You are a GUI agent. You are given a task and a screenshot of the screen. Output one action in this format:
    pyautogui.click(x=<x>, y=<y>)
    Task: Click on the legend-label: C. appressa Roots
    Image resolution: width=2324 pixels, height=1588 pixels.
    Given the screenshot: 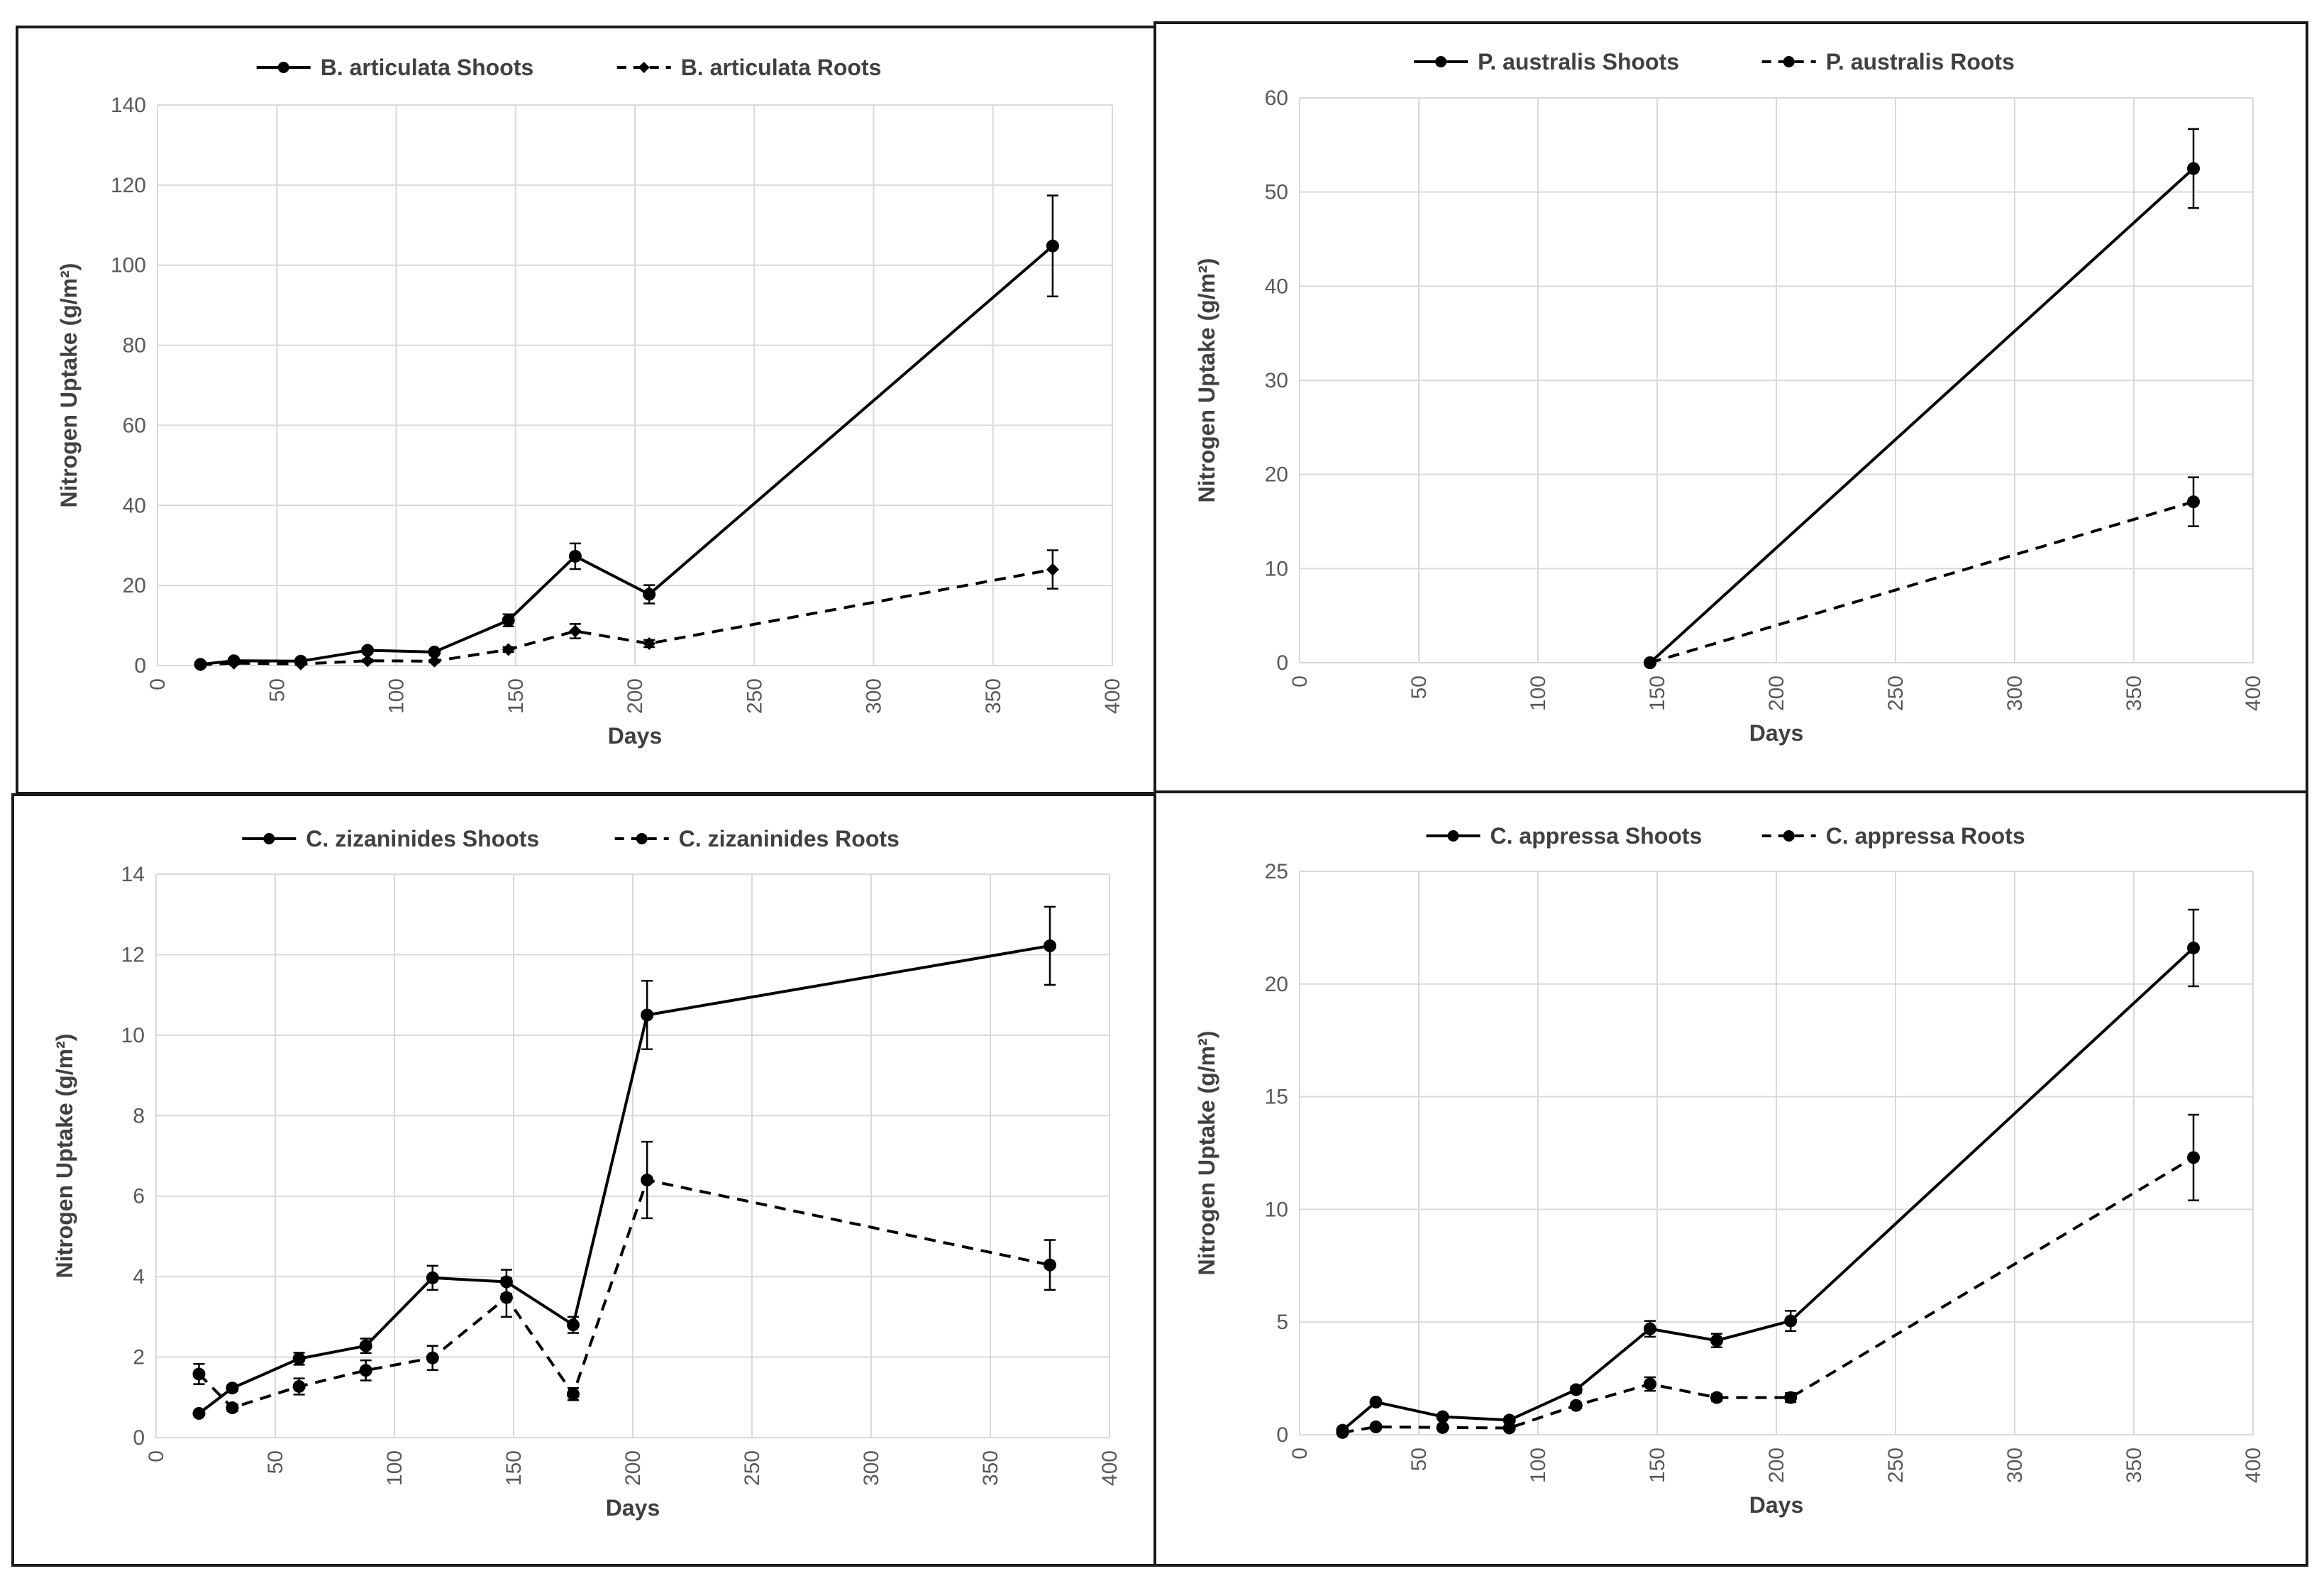 What is the action you would take?
    pyautogui.click(x=1925, y=836)
    